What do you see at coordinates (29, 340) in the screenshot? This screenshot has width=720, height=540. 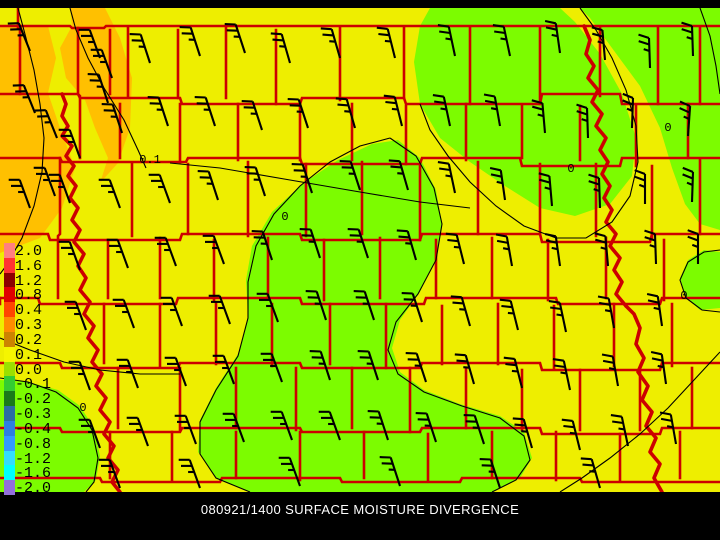 I see `legend-label-6: 0.2` at bounding box center [29, 340].